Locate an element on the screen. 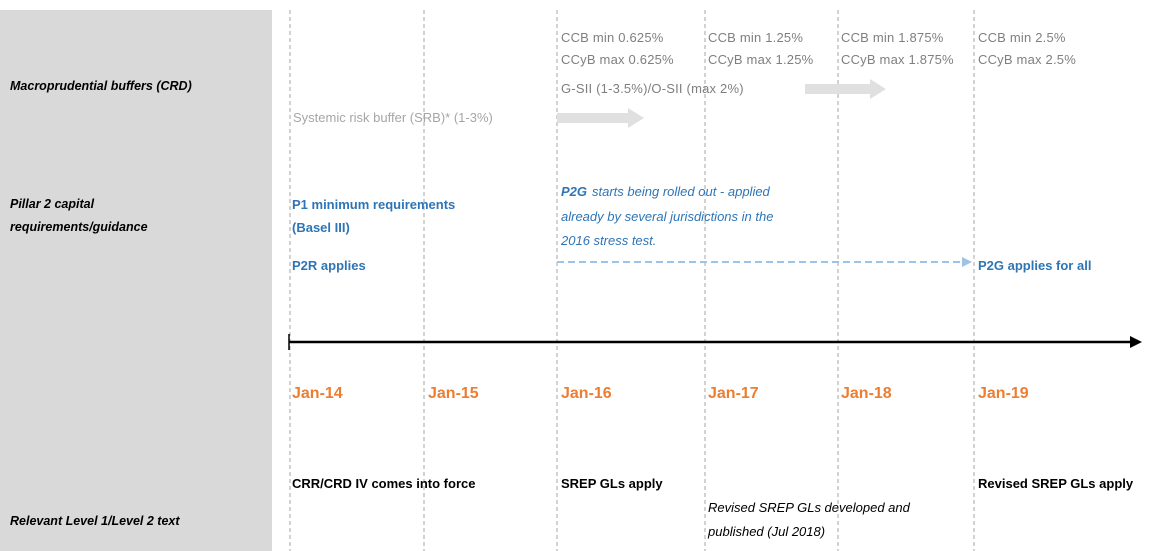 The image size is (1154, 551). p2g-rollout-arrowhead is located at coordinates (967, 262).